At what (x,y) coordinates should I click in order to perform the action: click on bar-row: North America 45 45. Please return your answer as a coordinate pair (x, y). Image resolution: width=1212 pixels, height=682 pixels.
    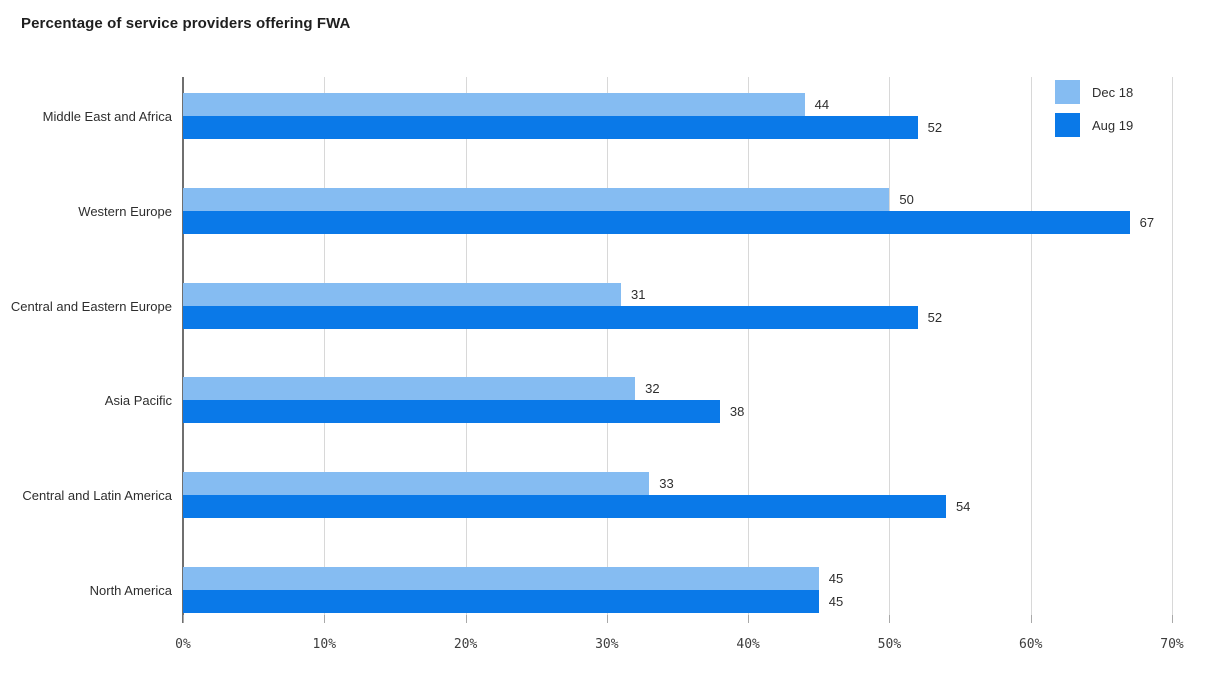
    Looking at the image, I should click on (631, 590).